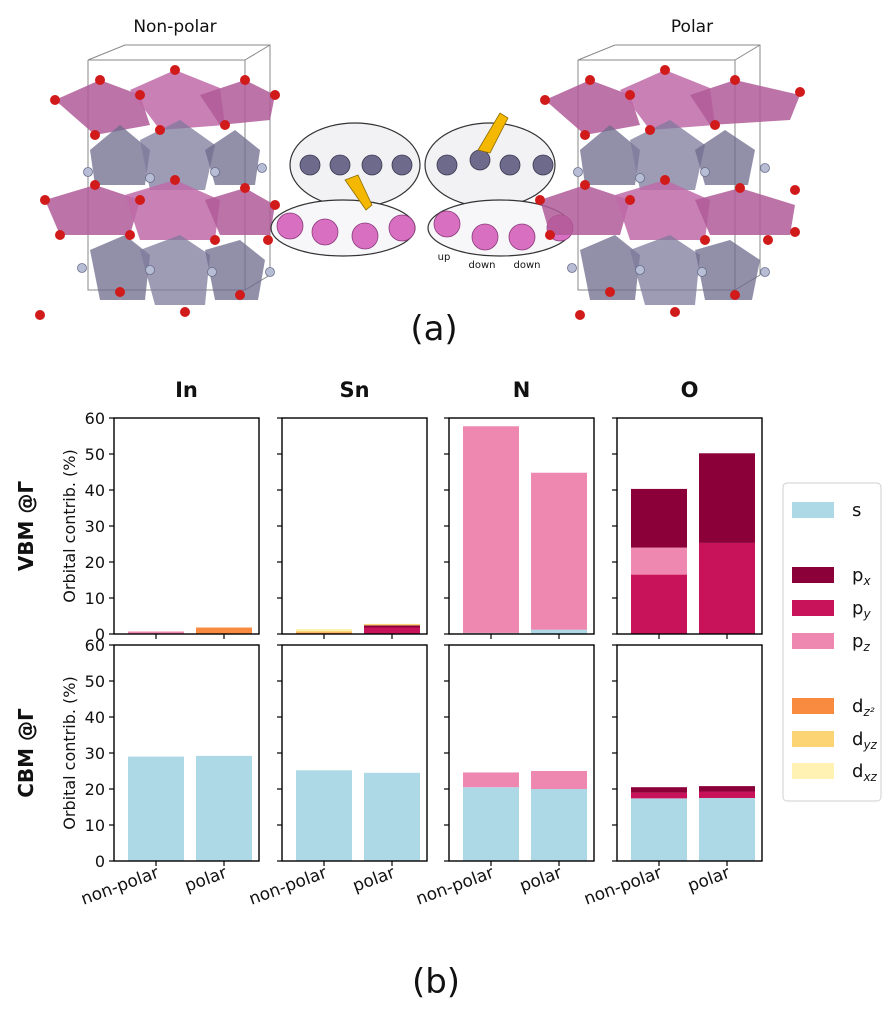 This screenshot has height=1012, width=884. I want to click on legend-swatch-dz2, so click(813, 706).